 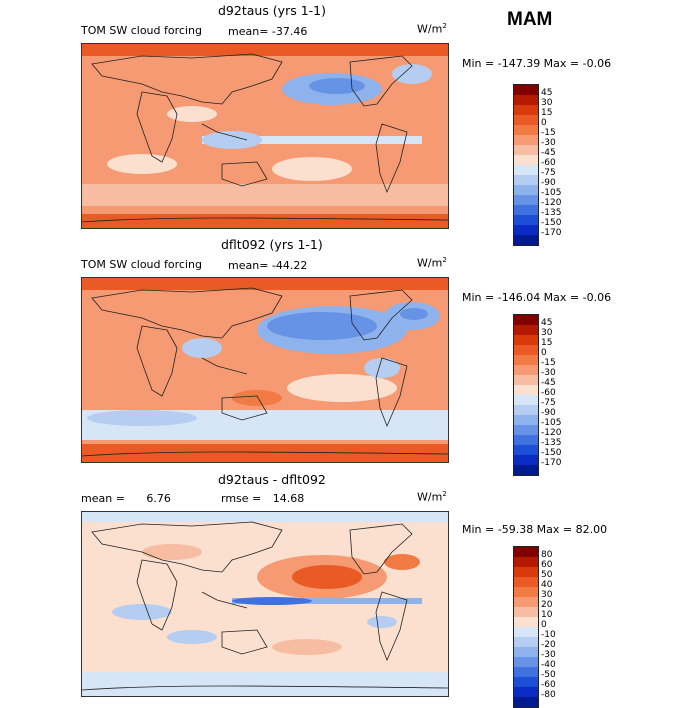 I want to click on panel1-tick: 15, so click(x=547, y=113).